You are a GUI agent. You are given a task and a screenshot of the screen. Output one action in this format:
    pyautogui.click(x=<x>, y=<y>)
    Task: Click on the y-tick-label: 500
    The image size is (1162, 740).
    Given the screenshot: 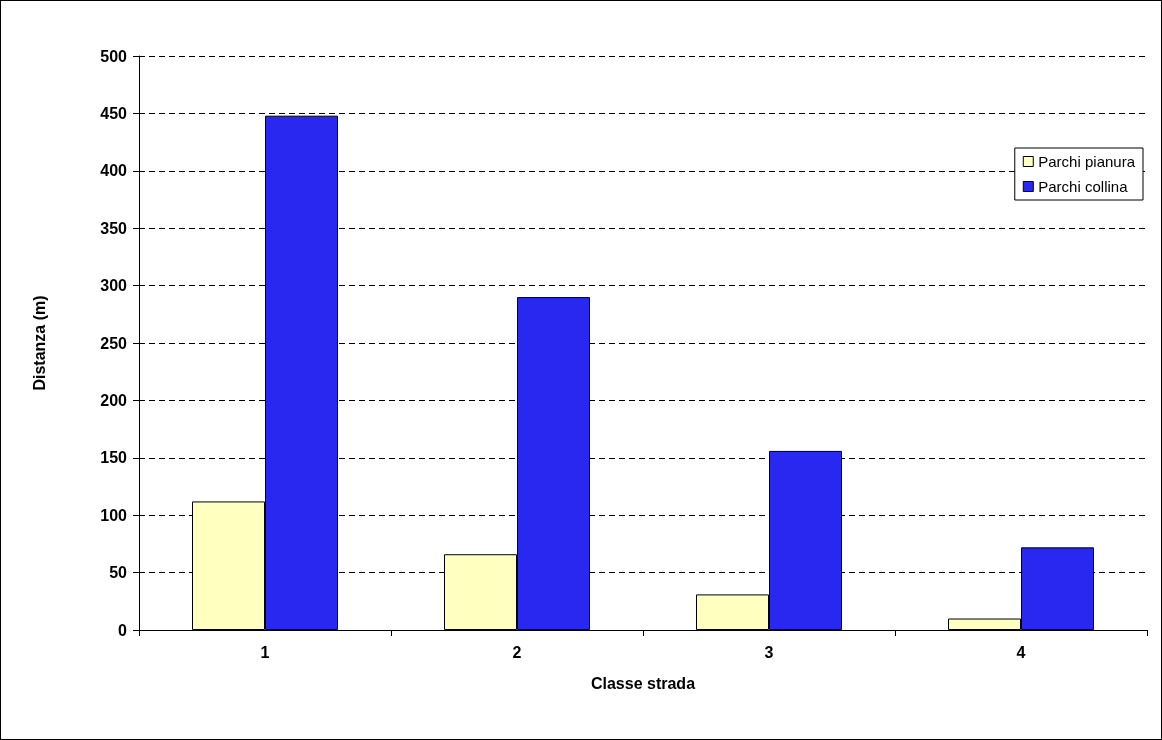 What is the action you would take?
    pyautogui.click(x=114, y=56)
    